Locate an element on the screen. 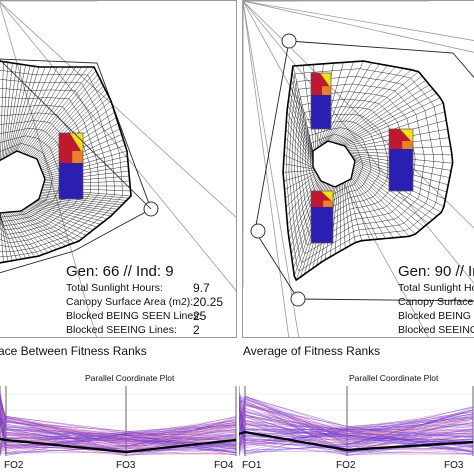 The width and height of the screenshot is (474, 474). canopy-outer-edge is located at coordinates (66, 162).